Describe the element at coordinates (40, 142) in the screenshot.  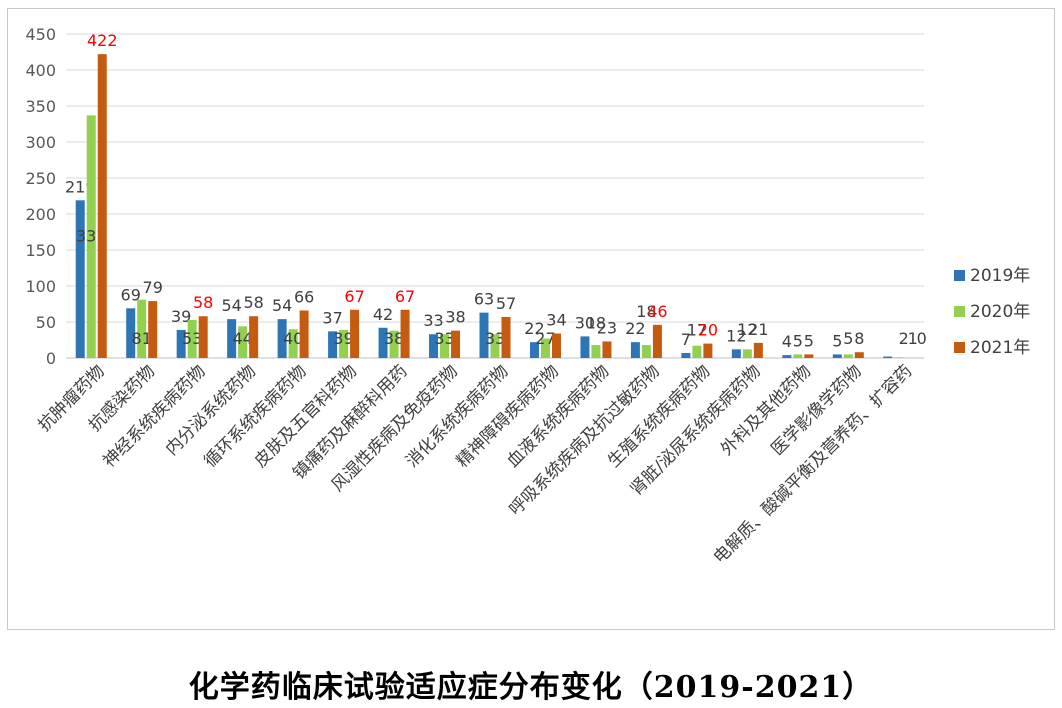
I see `y-tick-label: 300` at that location.